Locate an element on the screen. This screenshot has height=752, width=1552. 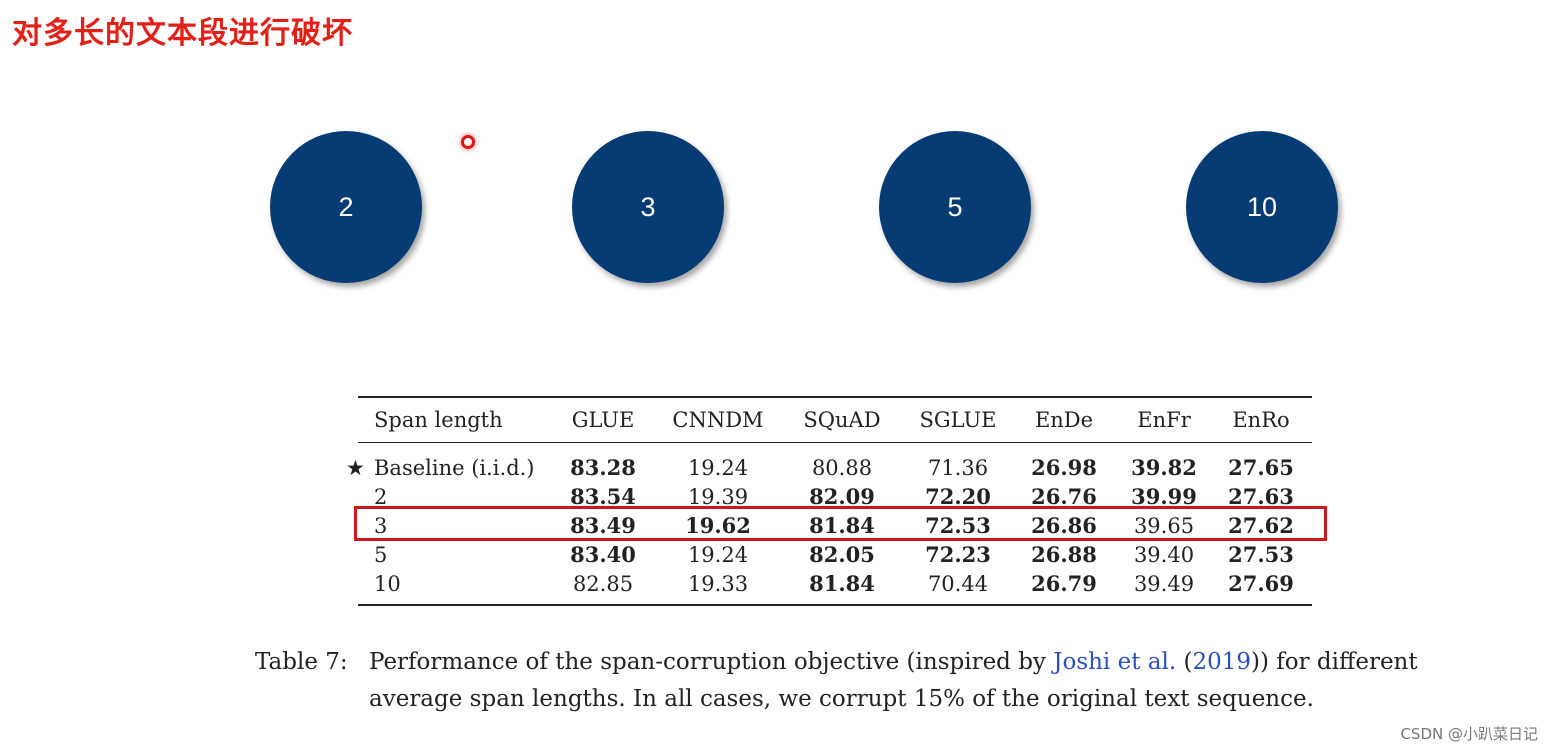
column-header-ende: EnDe is located at coordinates (1064, 419).